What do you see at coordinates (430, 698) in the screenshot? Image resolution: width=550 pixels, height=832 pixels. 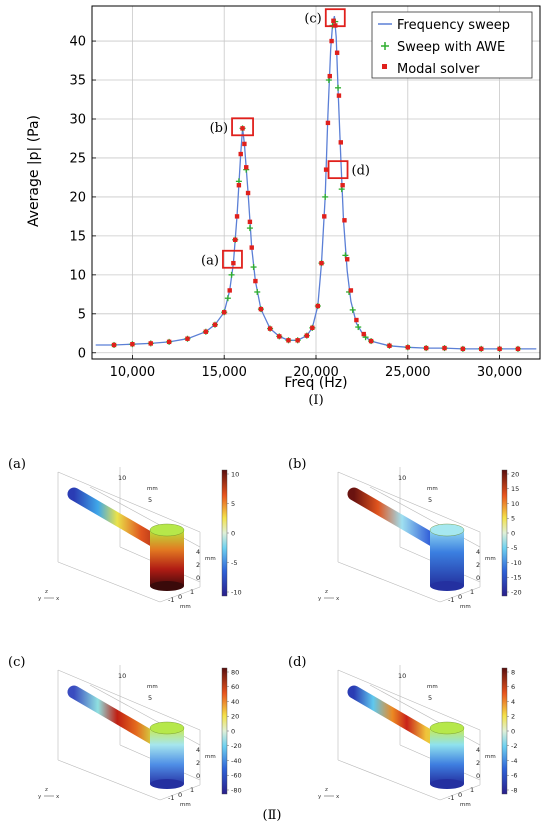 I see `axis-tick-mid: 5` at bounding box center [430, 698].